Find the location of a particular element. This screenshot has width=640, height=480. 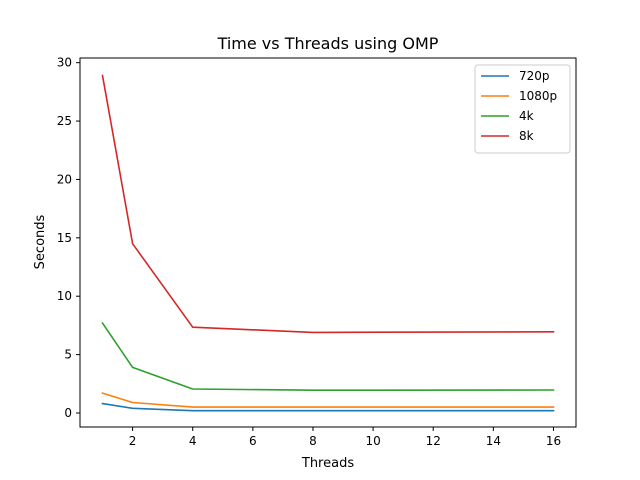

y-tick-label: 20 is located at coordinates (64, 179).